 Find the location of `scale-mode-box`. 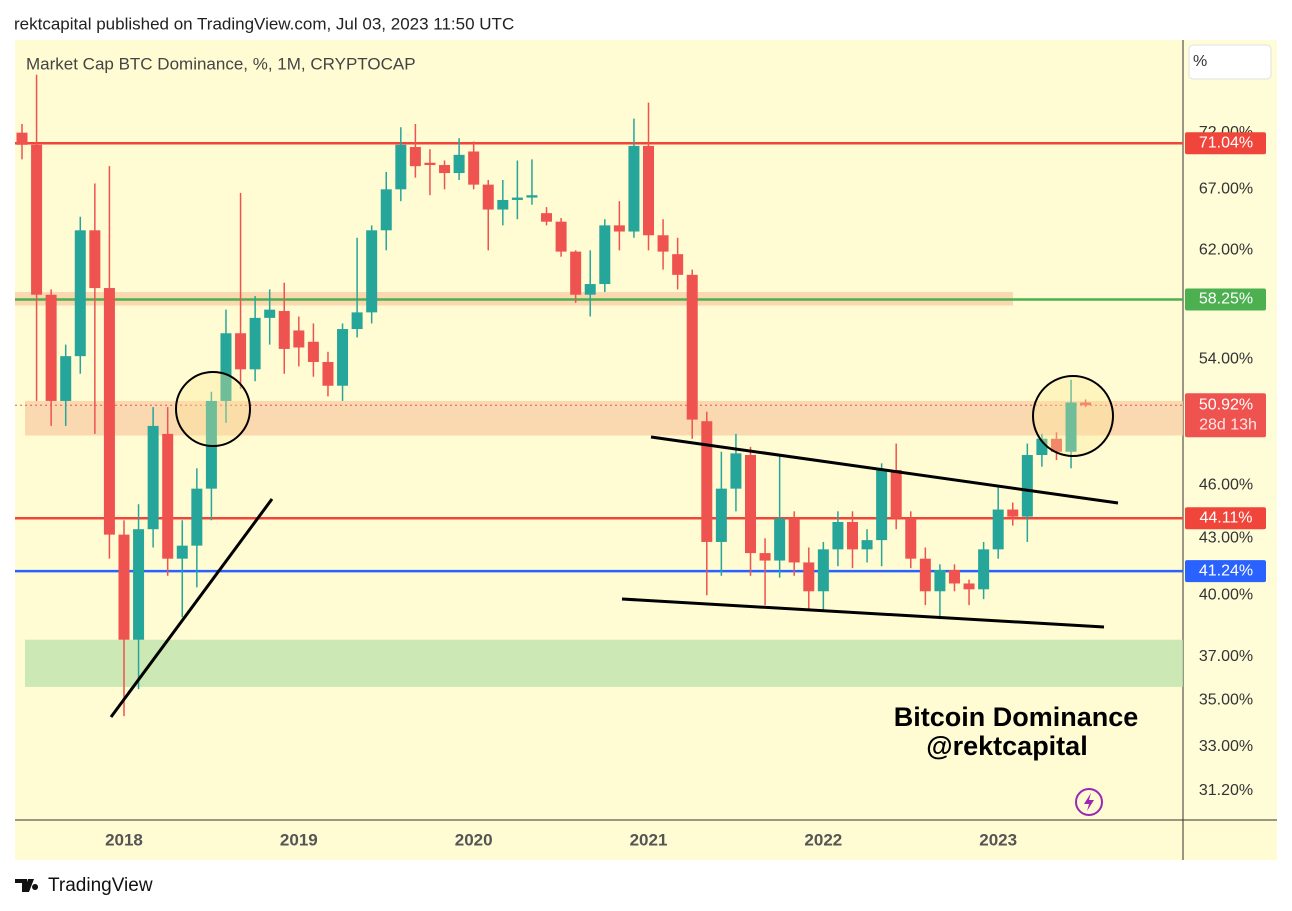

scale-mode-box is located at coordinates (1230, 62).